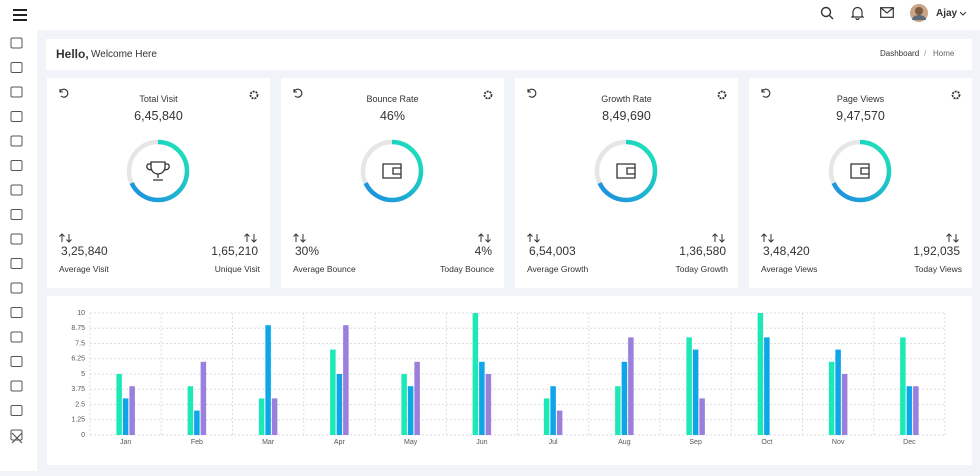  Describe the element at coordinates (197, 442) in the screenshot. I see `x-tick-label: Feb` at that location.